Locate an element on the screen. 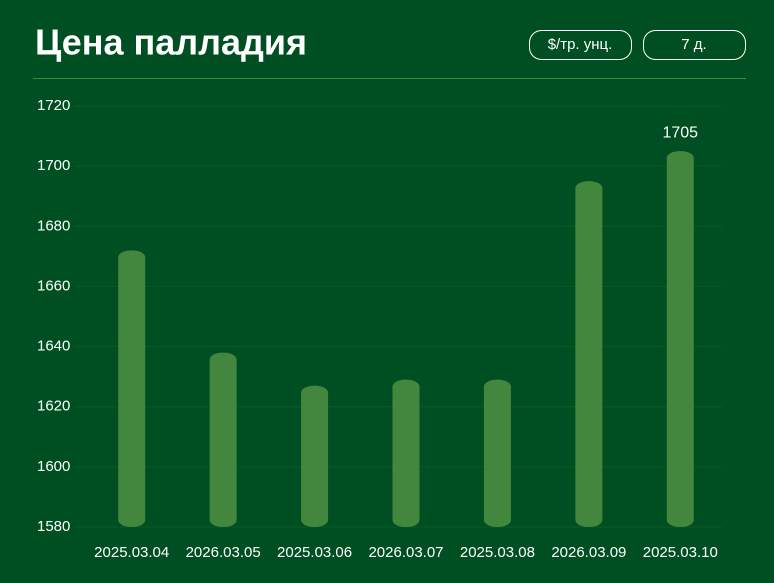 This screenshot has width=774, height=583. x-tick-label: 2025.03.06 is located at coordinates (314, 552).